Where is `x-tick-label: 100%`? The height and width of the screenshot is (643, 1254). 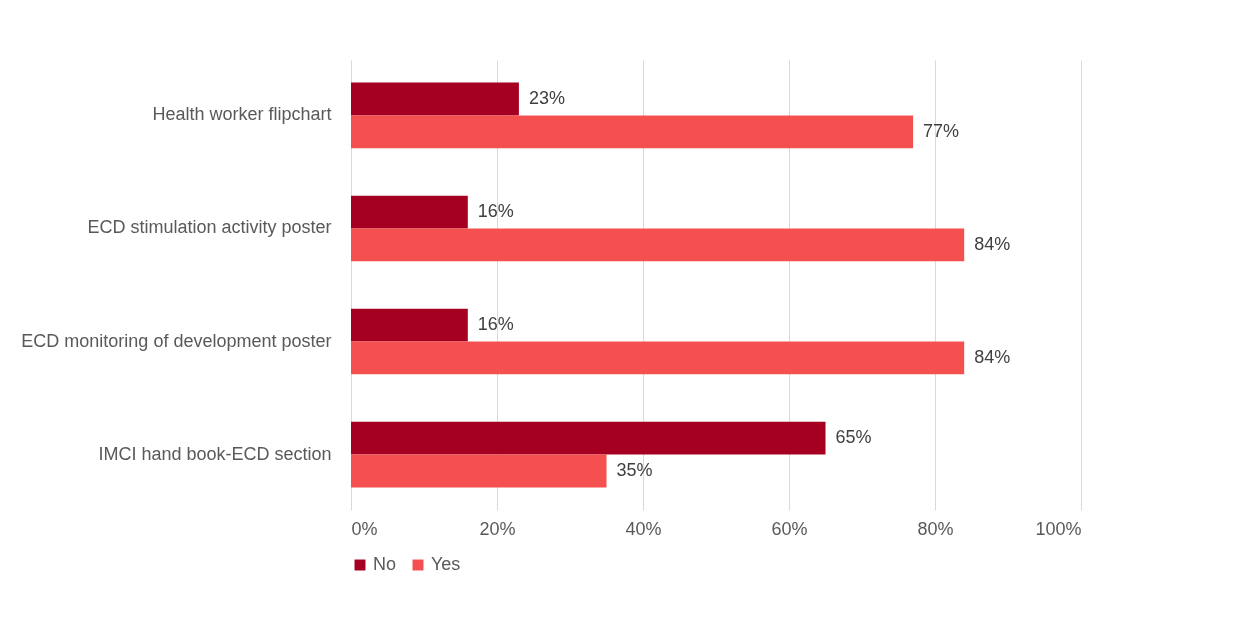 x-tick-label: 100% is located at coordinates (1058, 528).